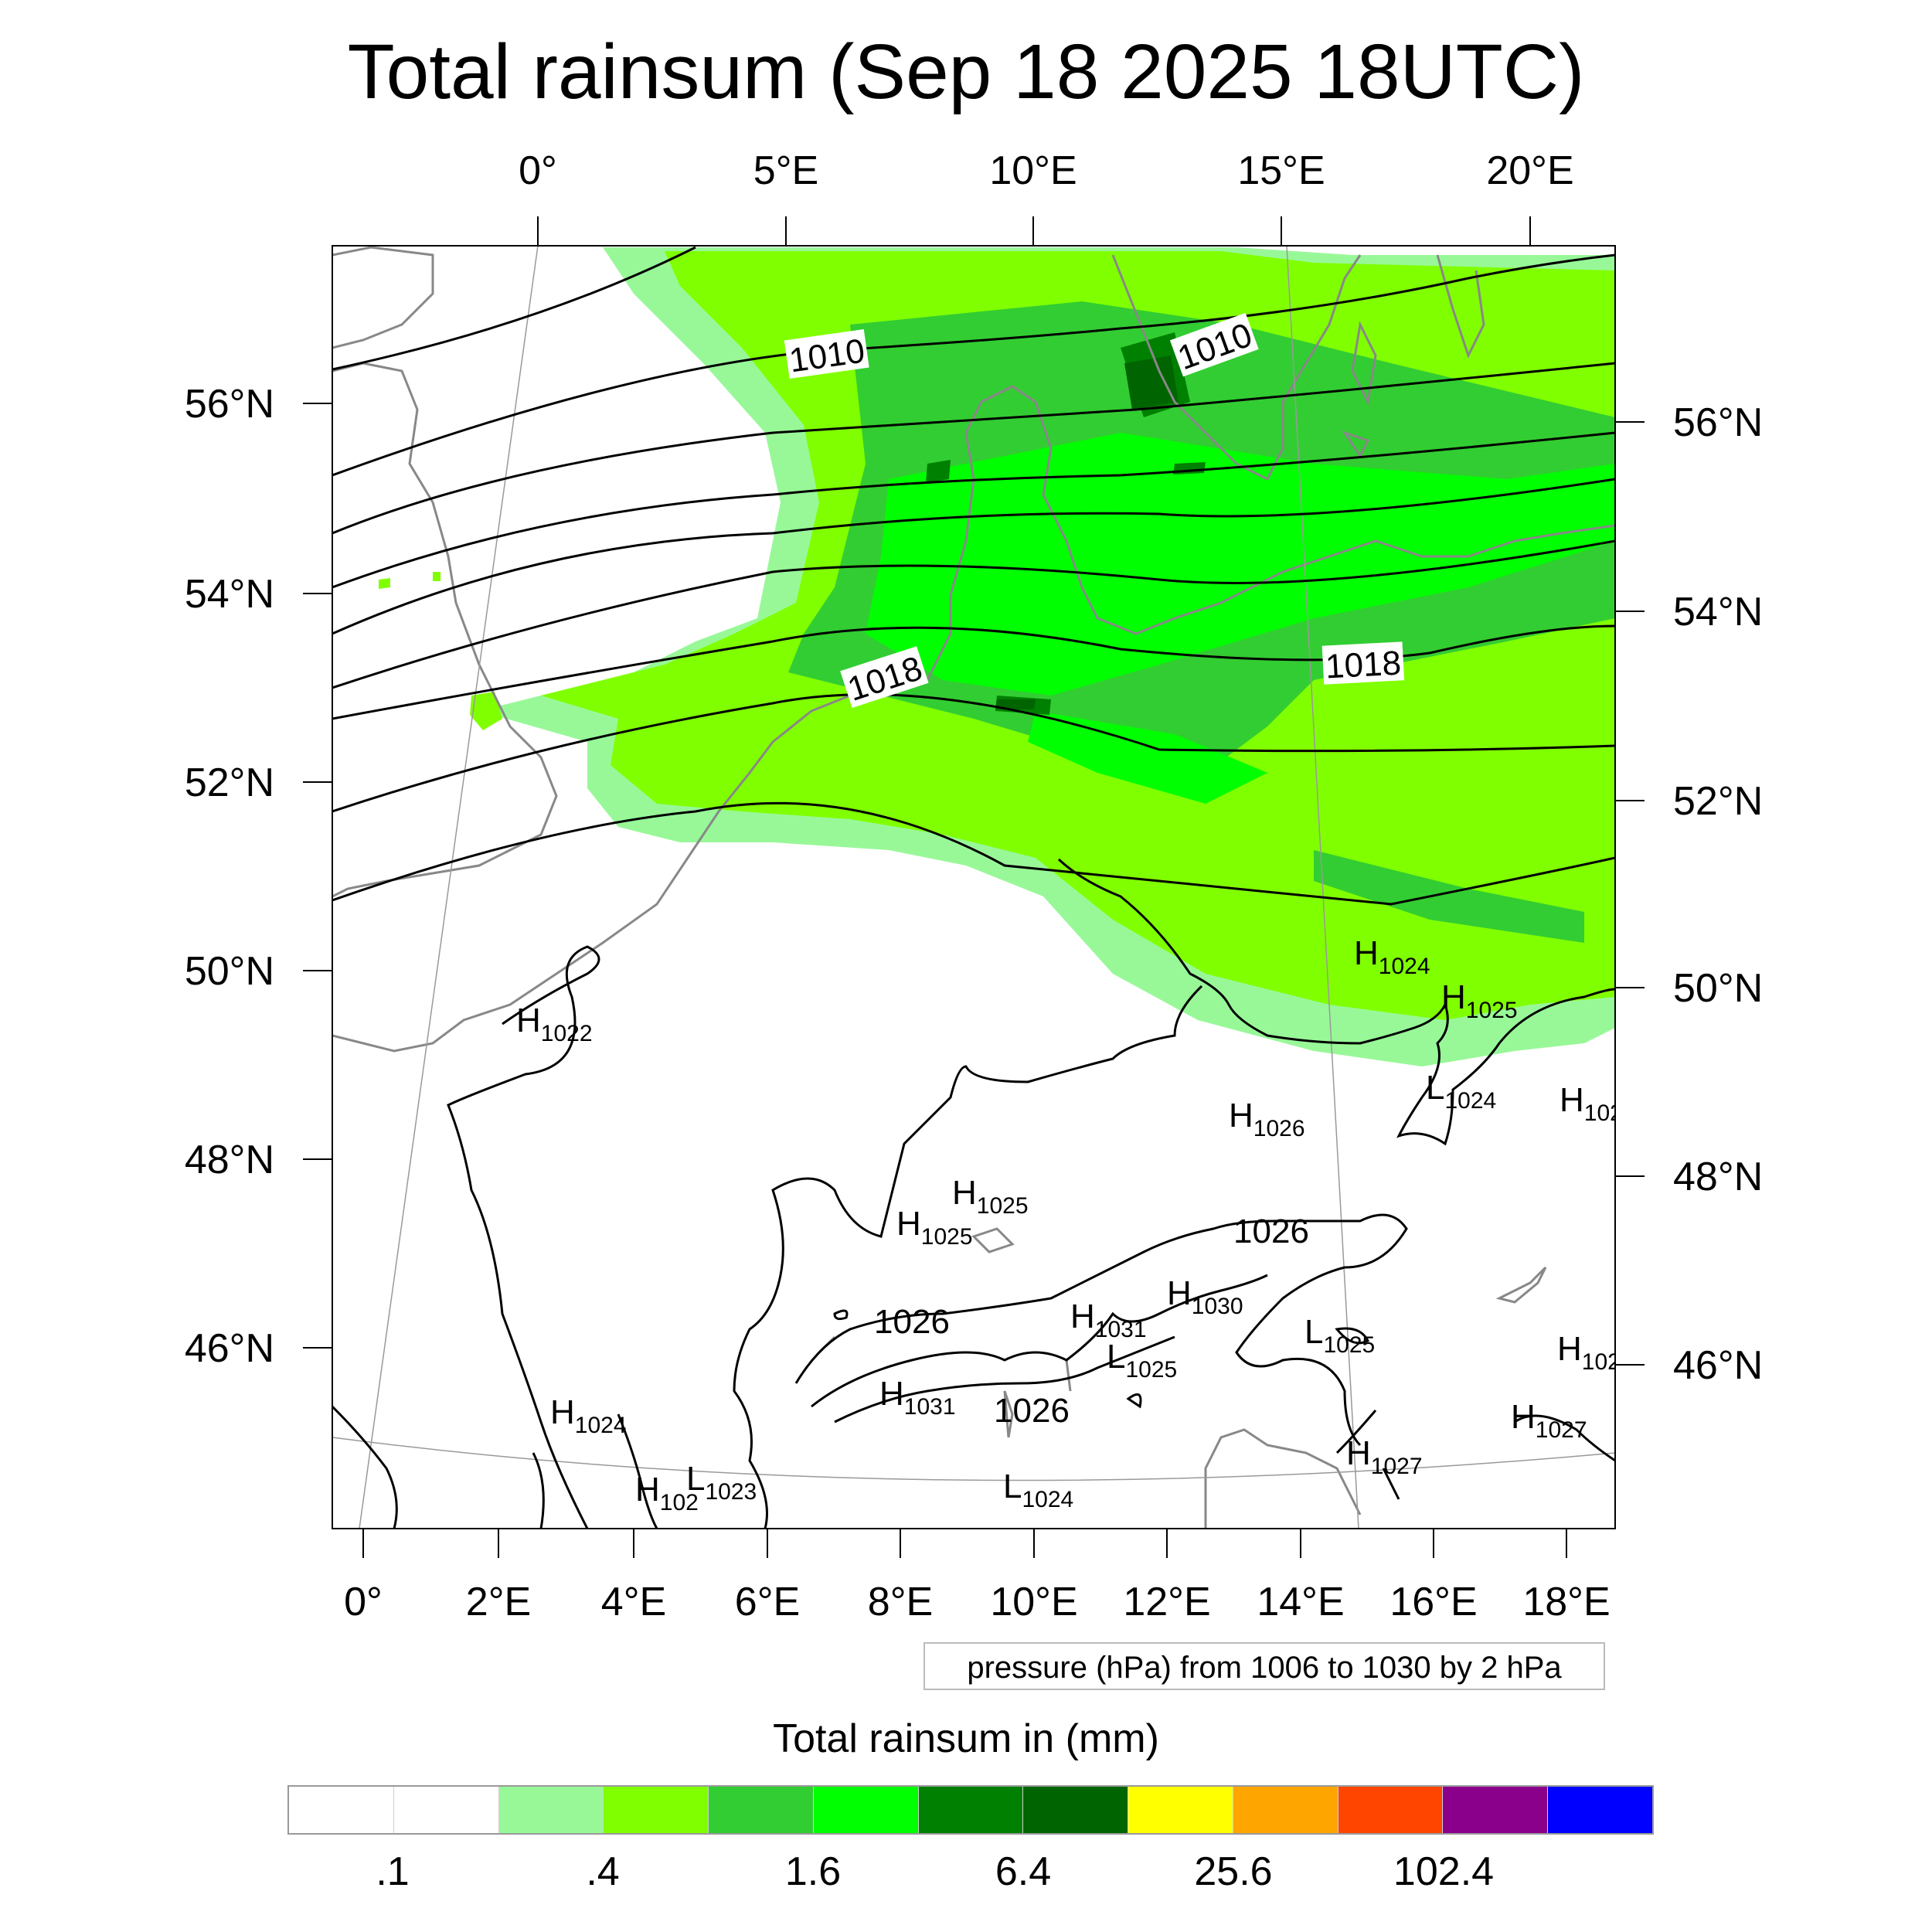  Describe the element at coordinates (230, 1348) in the screenshot. I see `left-lat-label: 46°N` at that location.